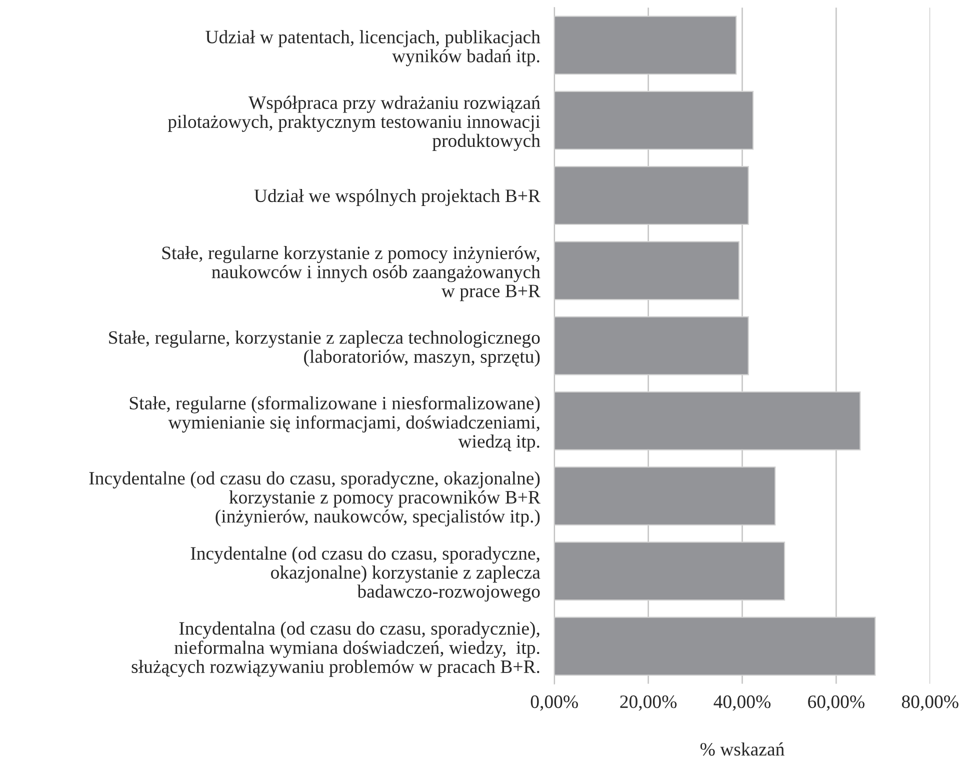 This screenshot has width=976, height=764. I want to click on y-tick-label: Stałe, regularne korzystanie z pomocy inżynierów, naukowców i innych osób zaangażowanych w prace B+R, so click(351, 274).